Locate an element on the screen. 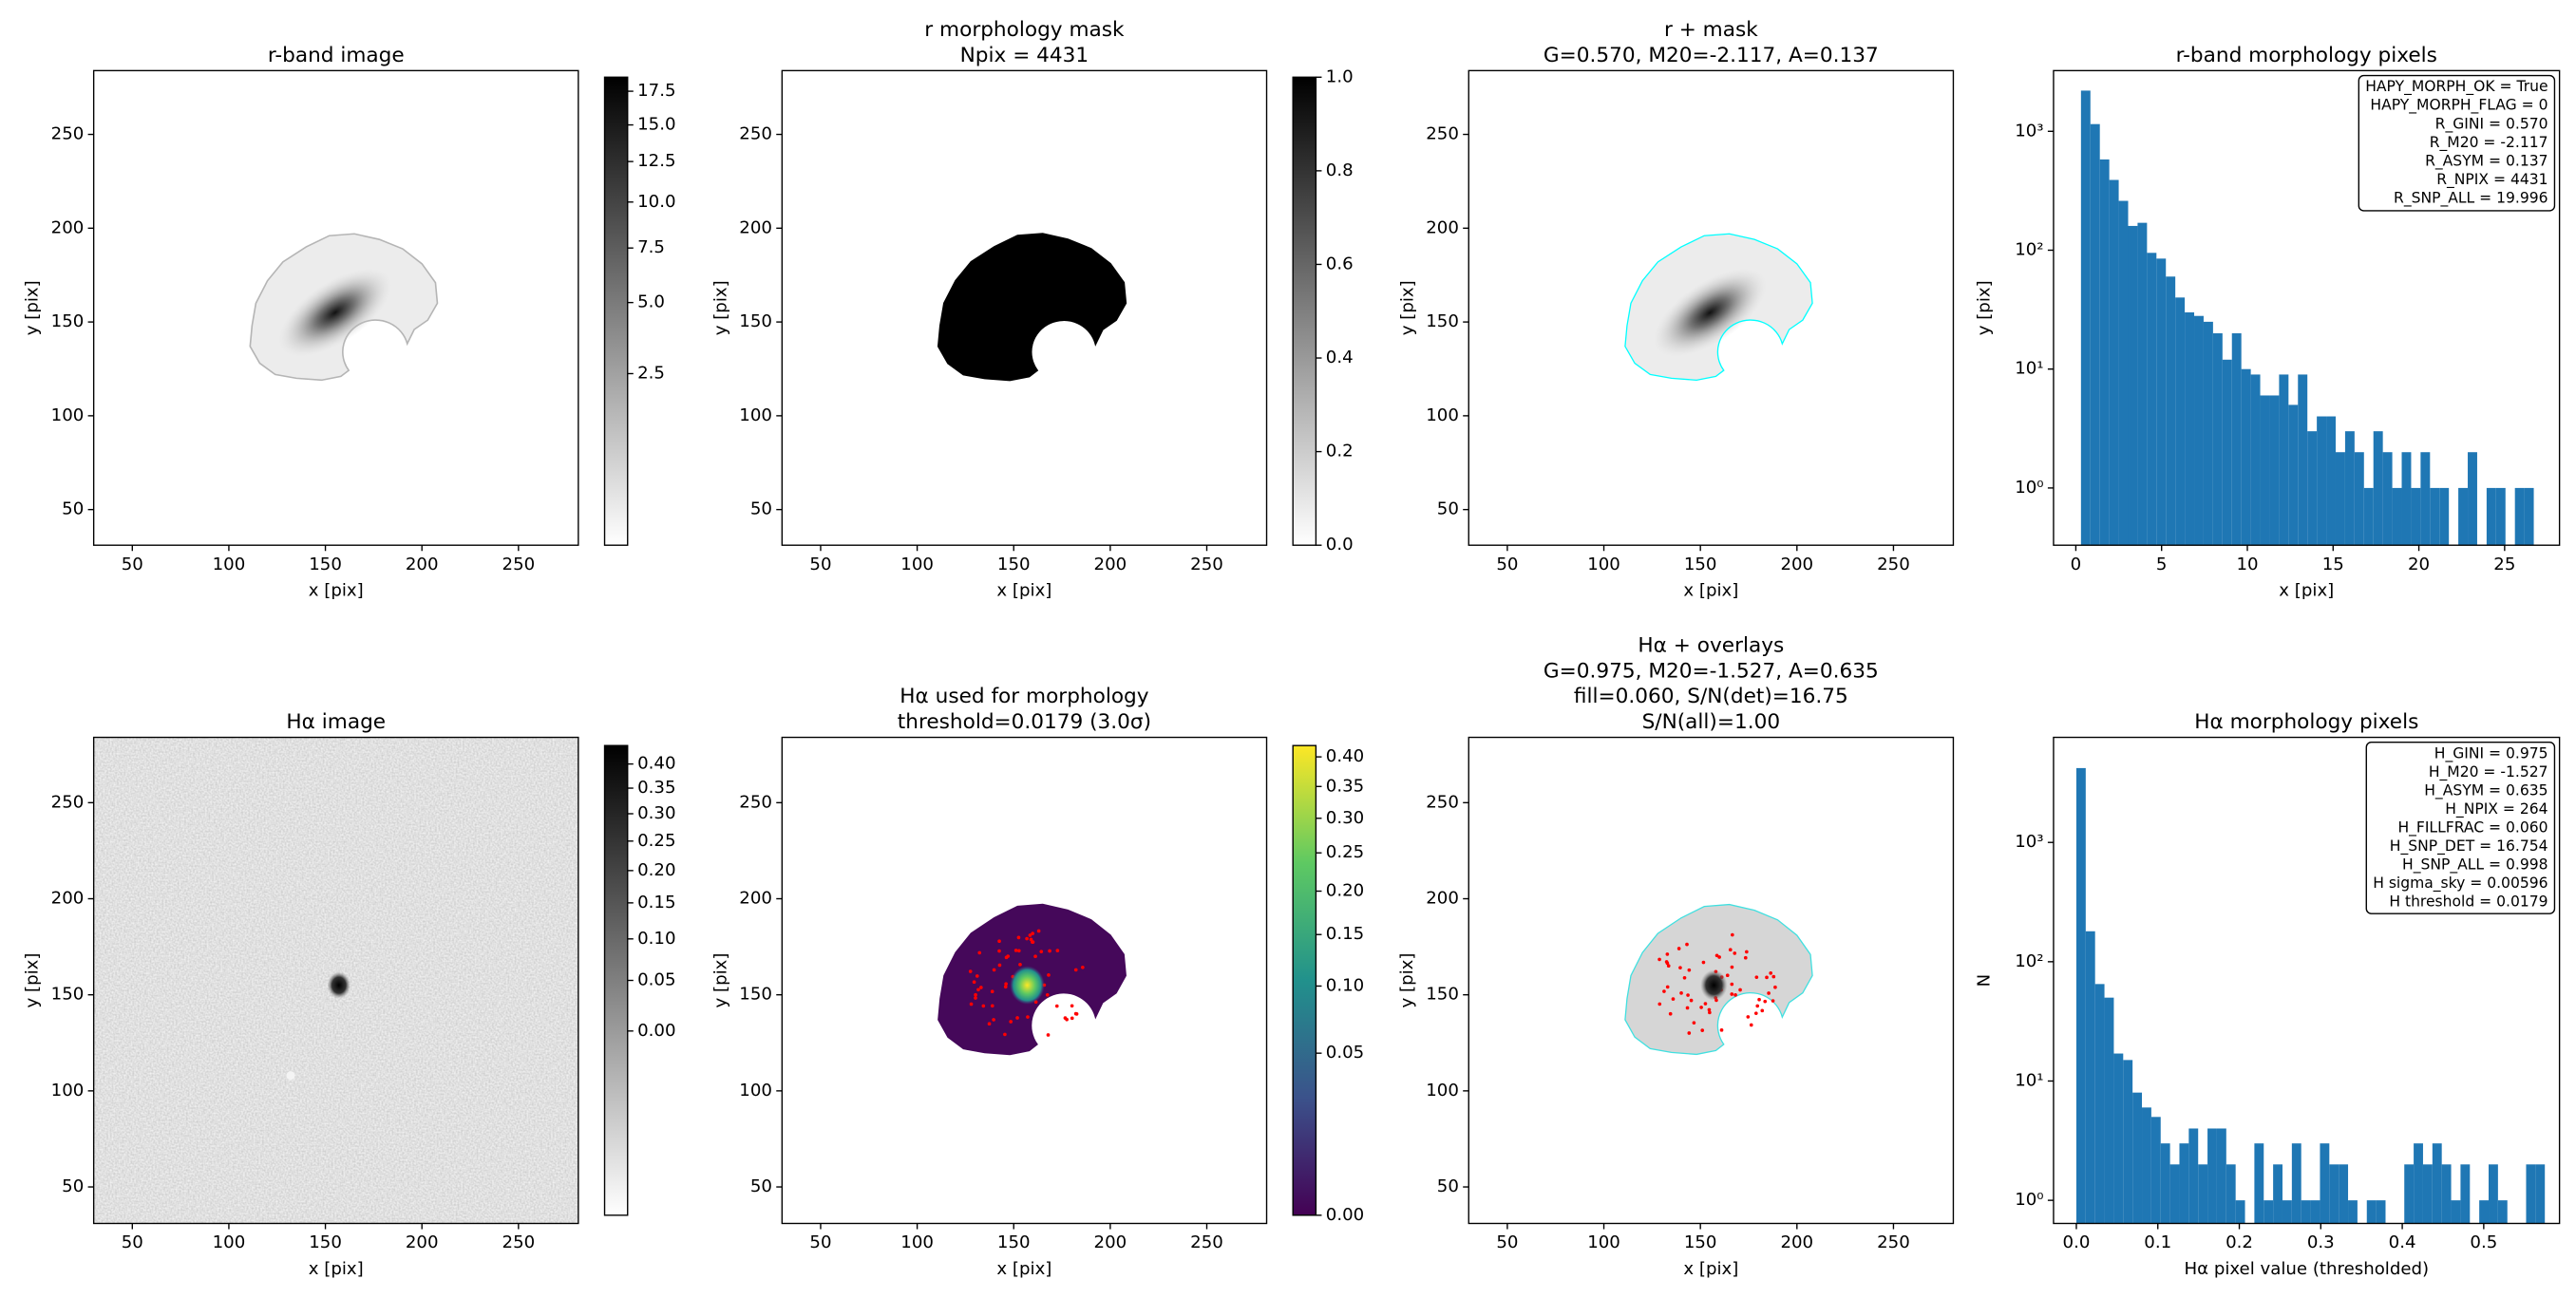 This screenshot has height=1298, width=2576. x-tick-label: 25 is located at coordinates (2504, 564).